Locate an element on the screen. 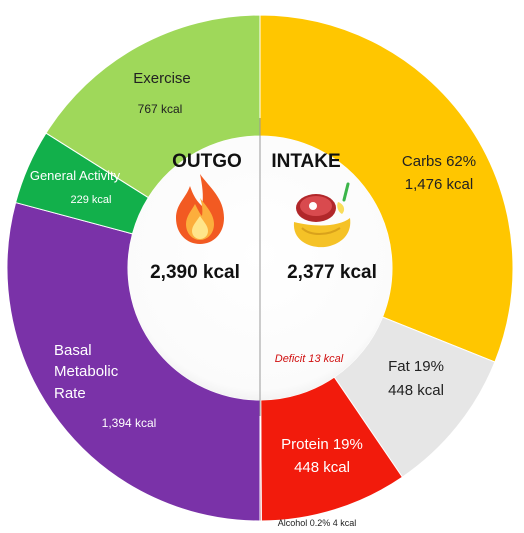  fire-icon is located at coordinates (200, 209).